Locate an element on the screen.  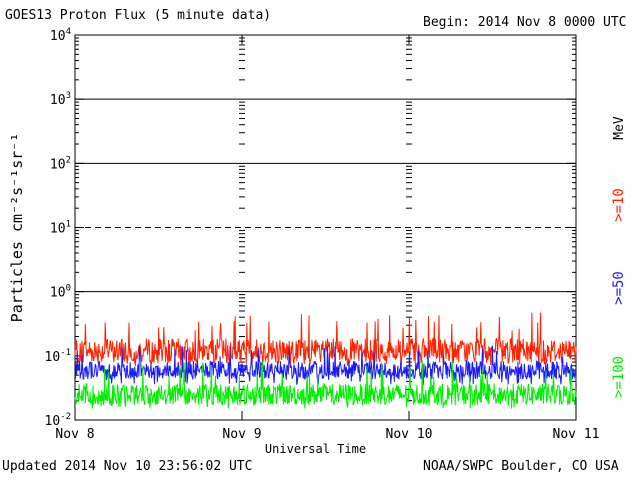
y-axis-title: Particles cm⁻²s⁻¹sr⁻¹ is located at coordinates (17, 228).